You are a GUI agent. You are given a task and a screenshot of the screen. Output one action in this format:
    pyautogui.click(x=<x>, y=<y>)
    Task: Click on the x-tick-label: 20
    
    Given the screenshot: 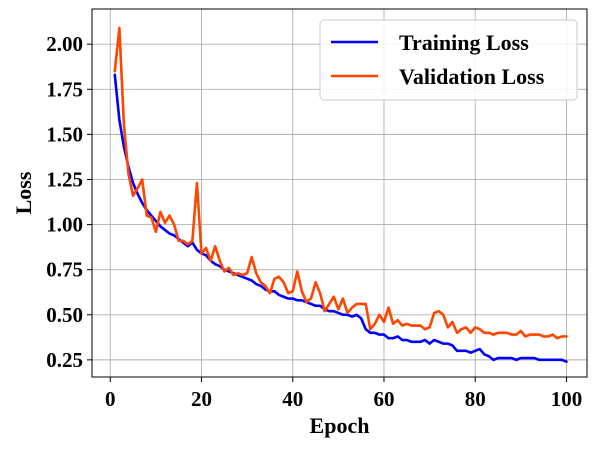 What is the action you would take?
    pyautogui.click(x=201, y=399)
    